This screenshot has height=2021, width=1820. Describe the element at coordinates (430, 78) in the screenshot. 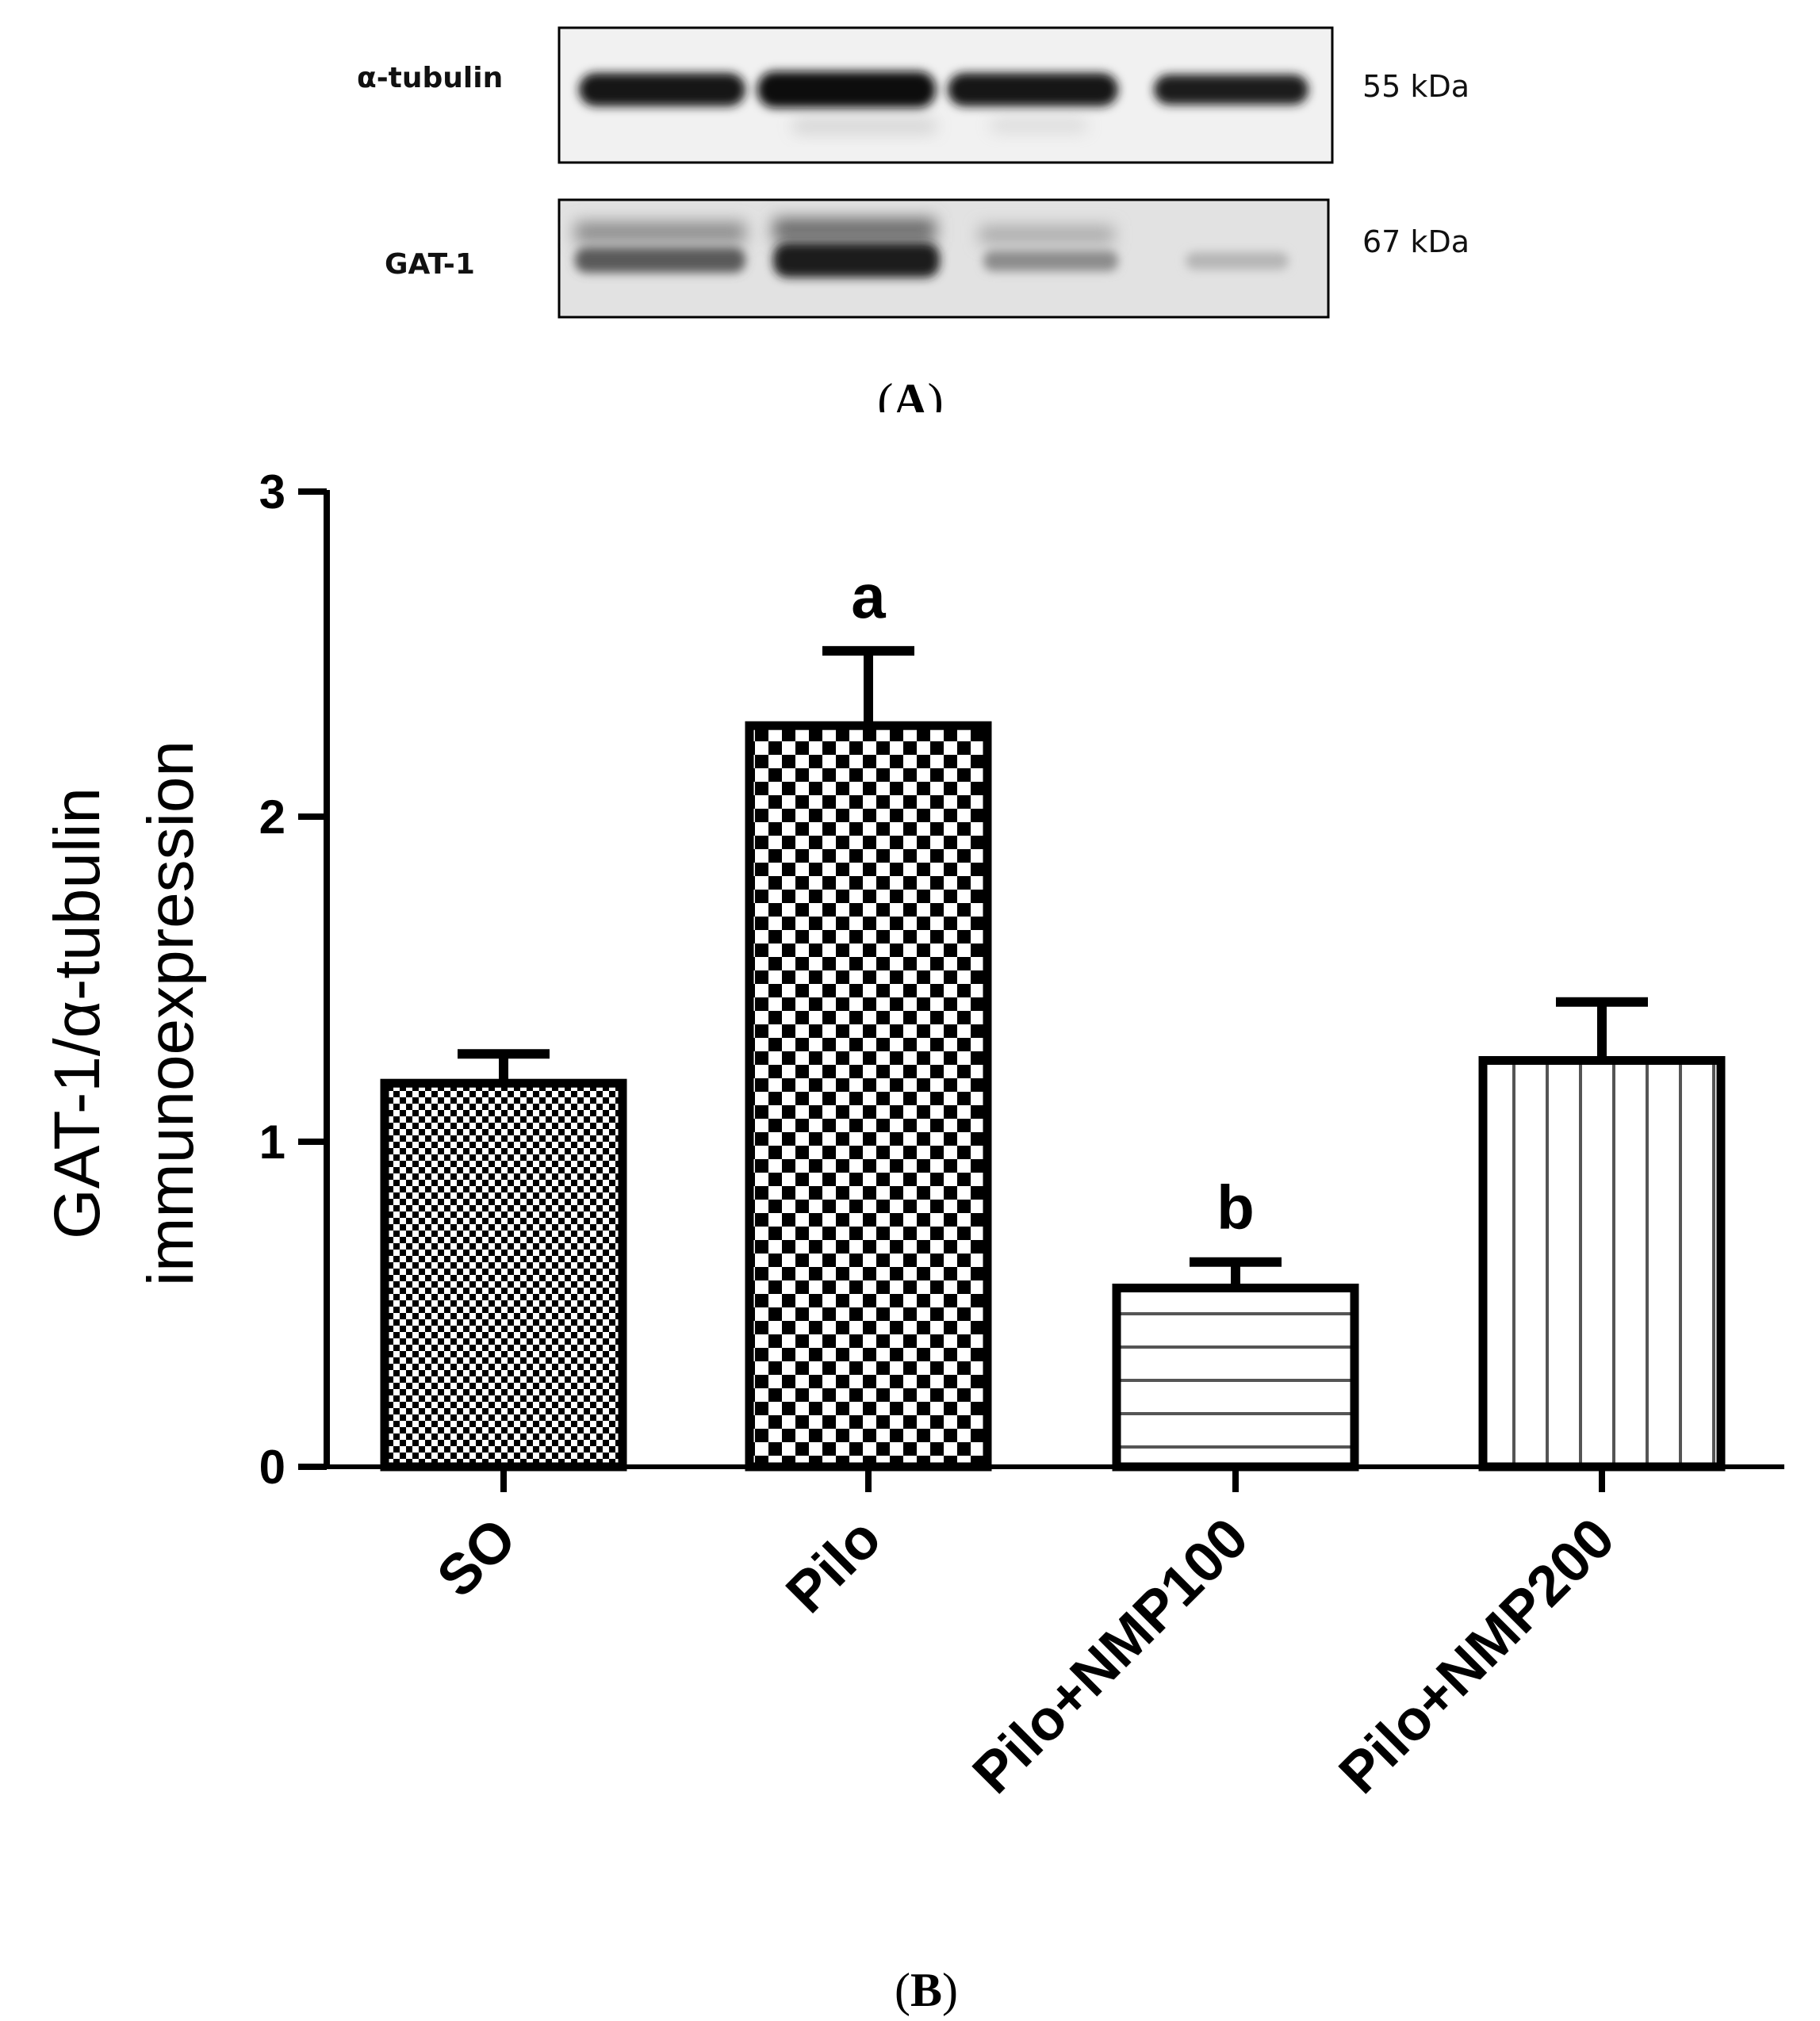

I see `blot-label-tubulin: α-tubulin` at that location.